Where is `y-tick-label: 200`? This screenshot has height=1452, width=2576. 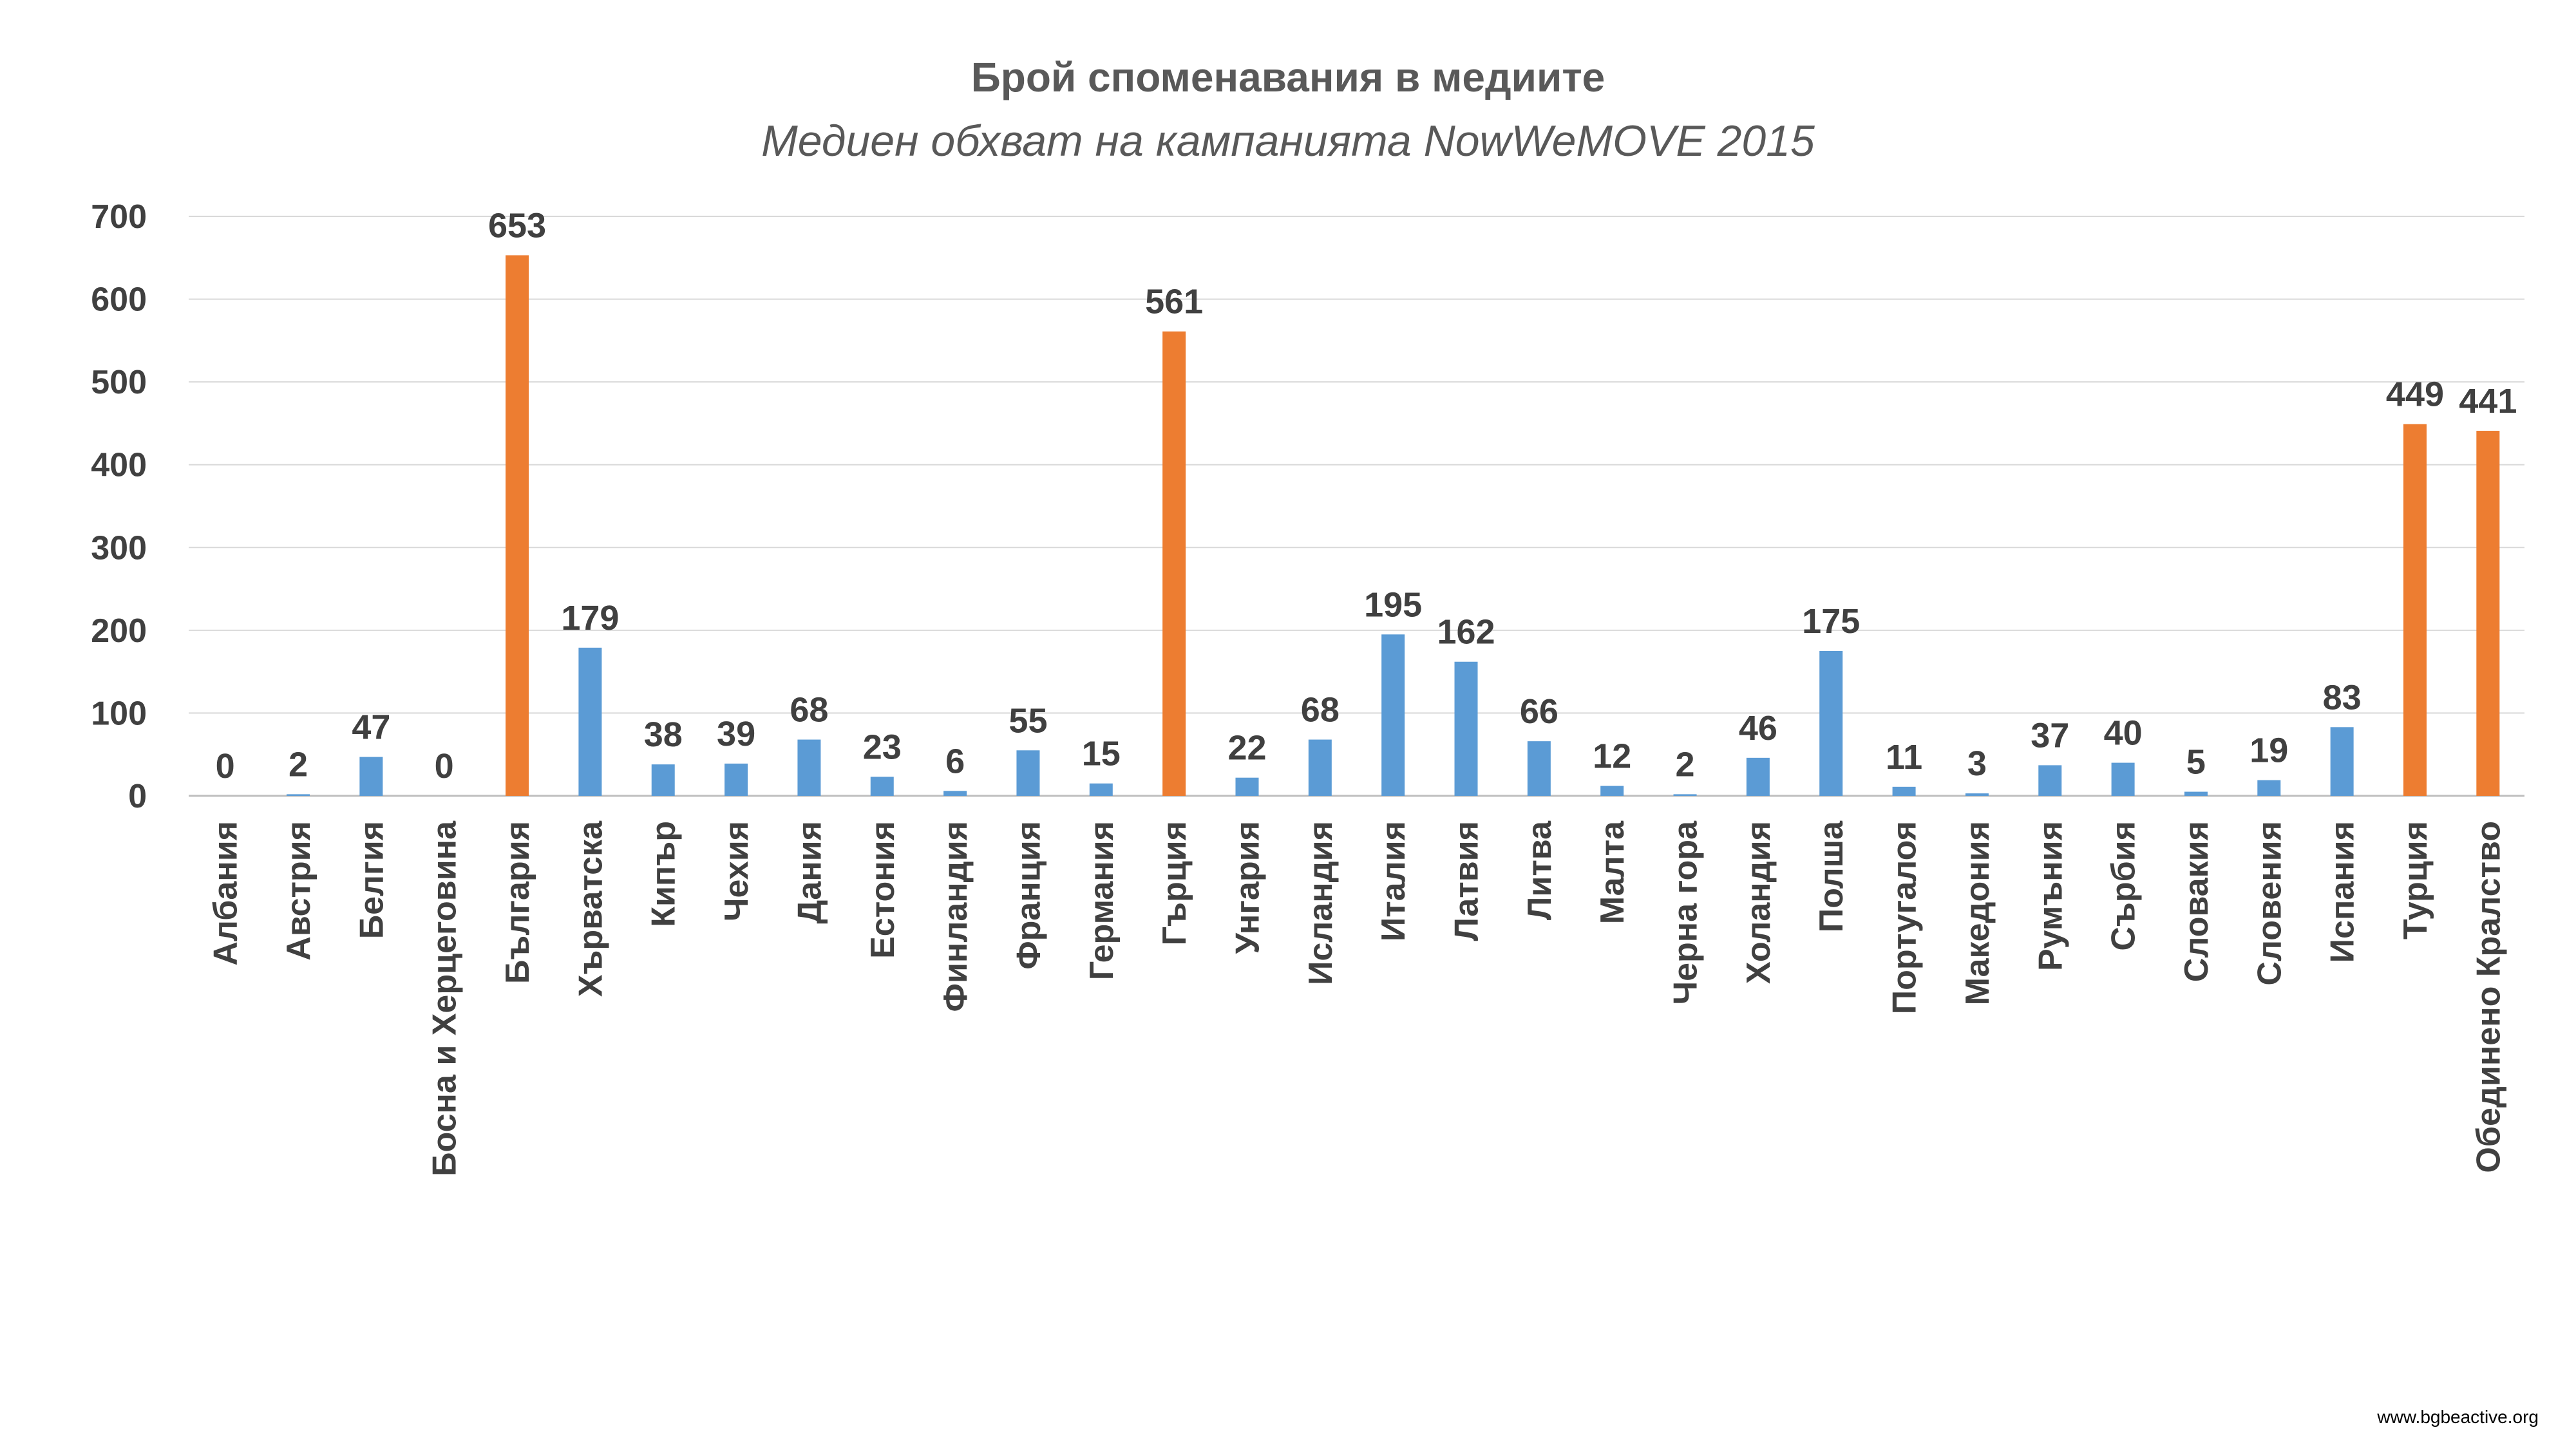
y-tick-label: 200 is located at coordinates (119, 631).